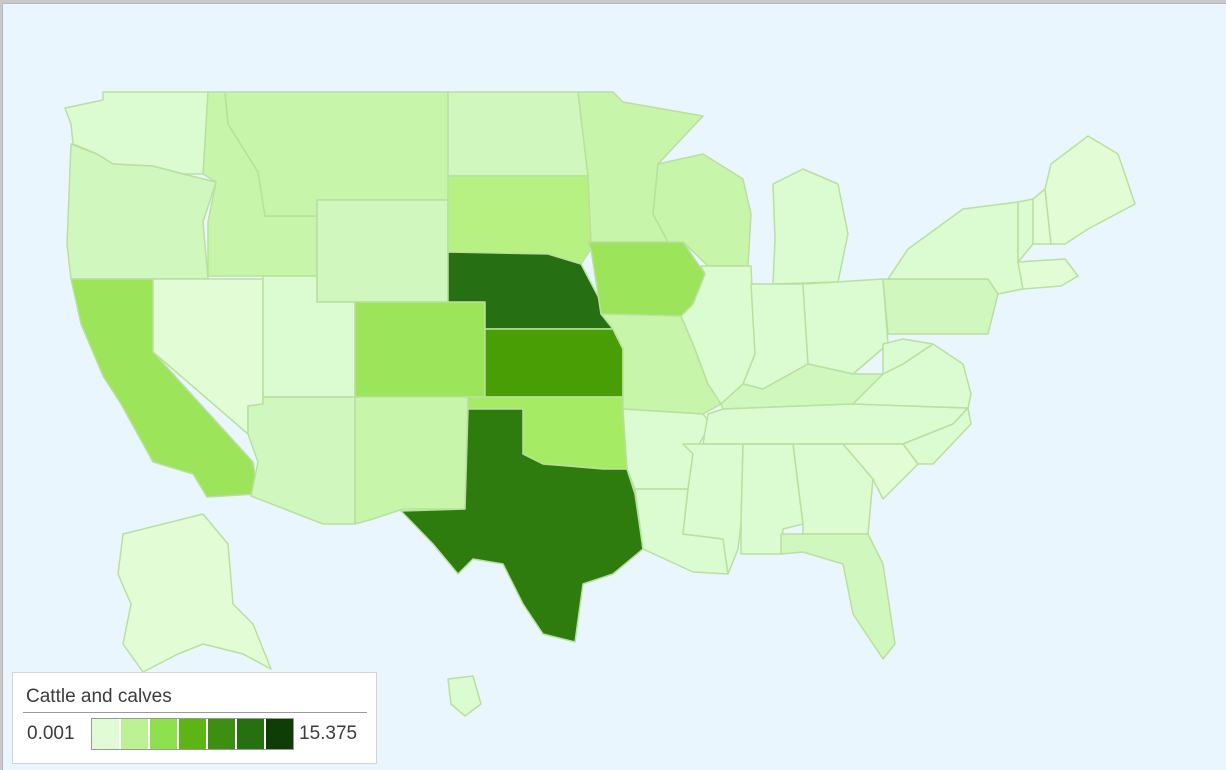 The width and height of the screenshot is (1226, 770). What do you see at coordinates (519, 220) in the screenshot?
I see `state-sd` at bounding box center [519, 220].